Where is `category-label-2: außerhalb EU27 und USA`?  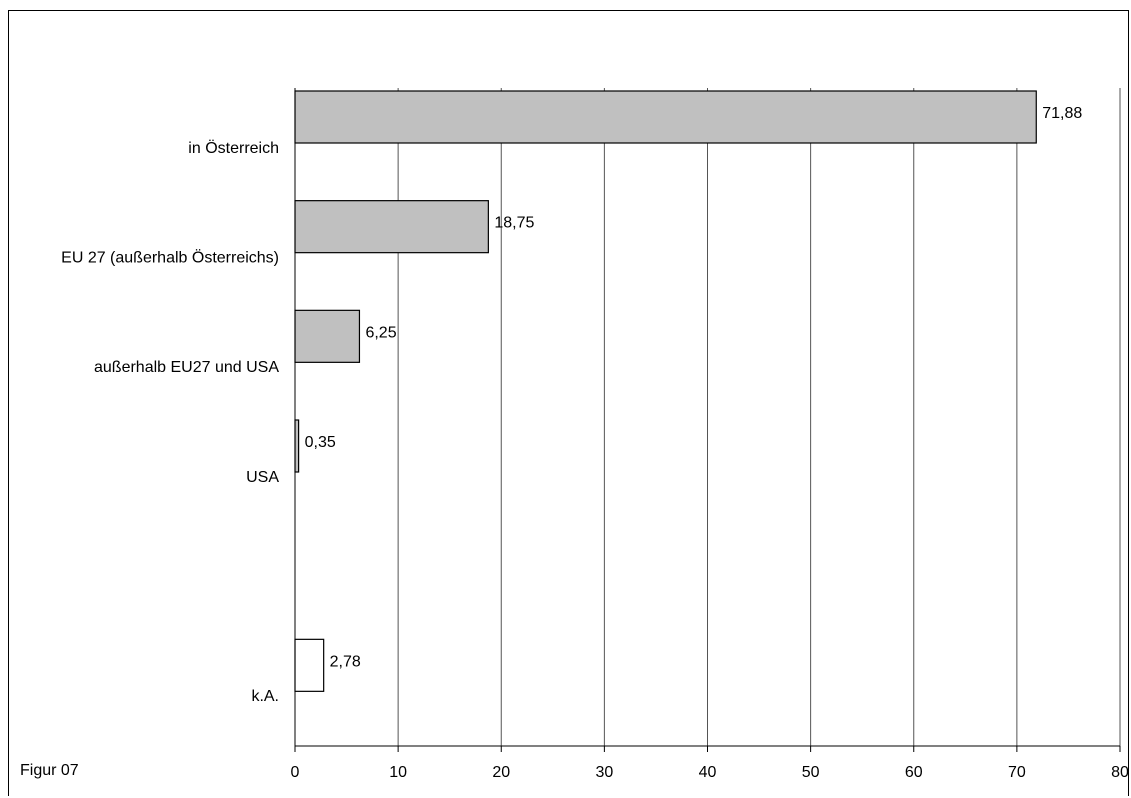
category-label-2: außerhalb EU27 und USA is located at coordinates (186, 367).